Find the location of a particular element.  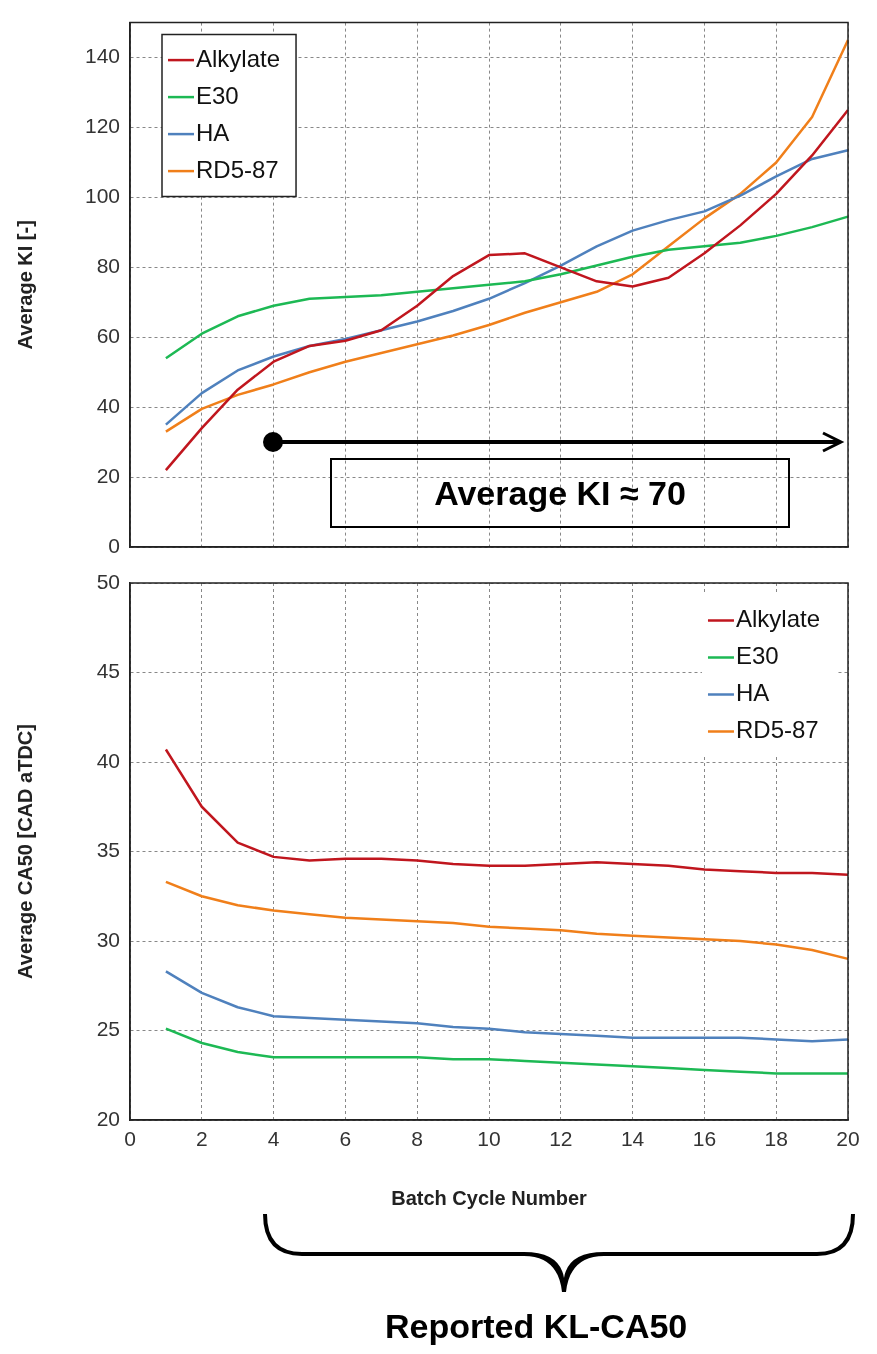

y-axis-title: Average KI [-] is located at coordinates (24, 285).